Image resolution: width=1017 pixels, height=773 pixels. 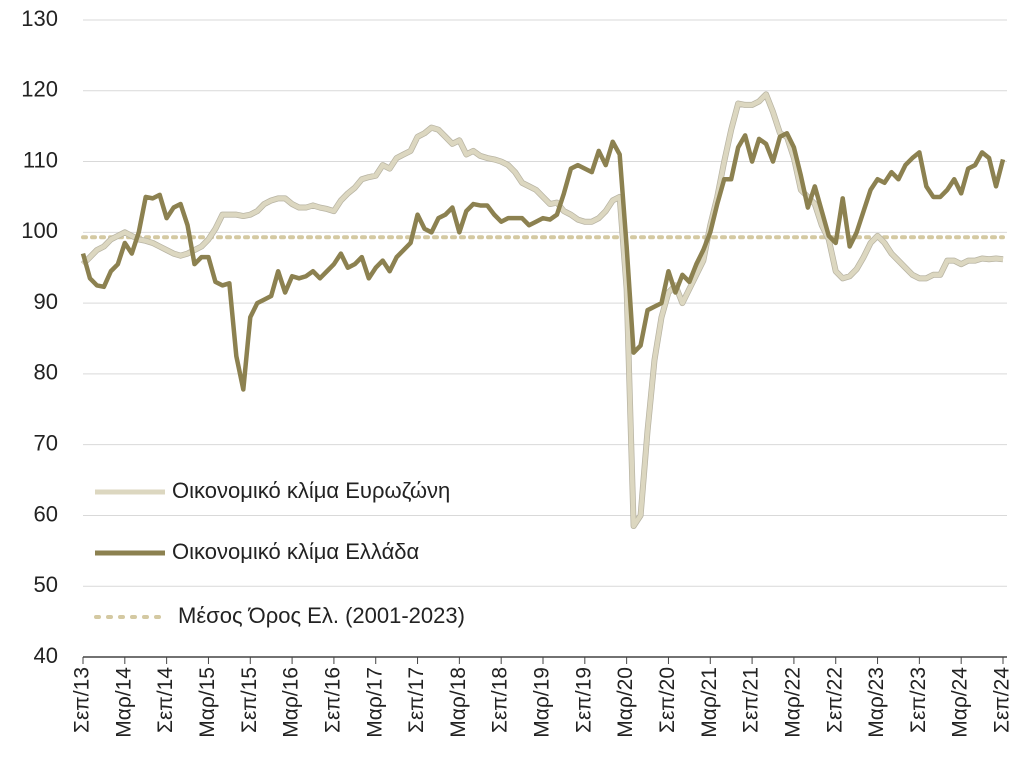 What do you see at coordinates (46, 513) in the screenshot?
I see `y-tick-label: 60` at bounding box center [46, 513].